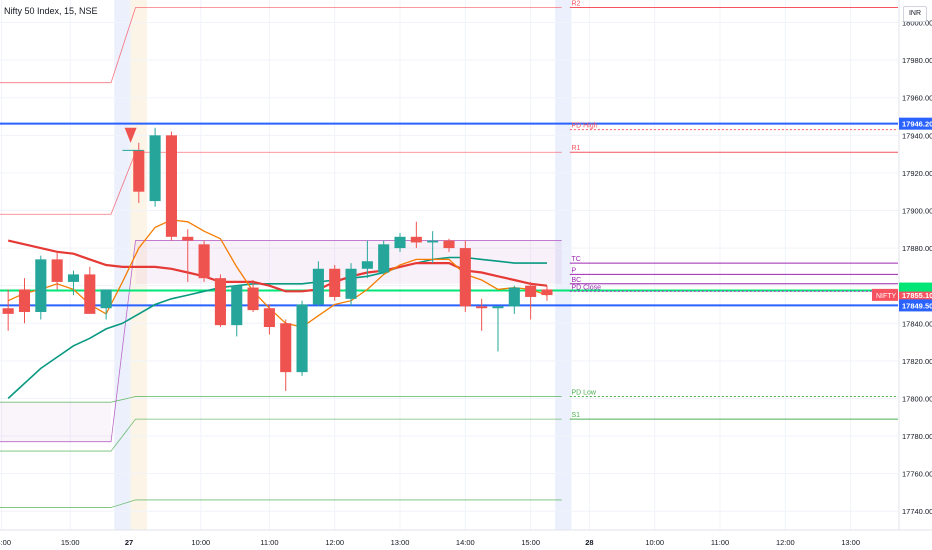 This screenshot has width=932, height=550. What do you see at coordinates (130, 135) in the screenshot?
I see `sell-signal-marker` at bounding box center [130, 135].